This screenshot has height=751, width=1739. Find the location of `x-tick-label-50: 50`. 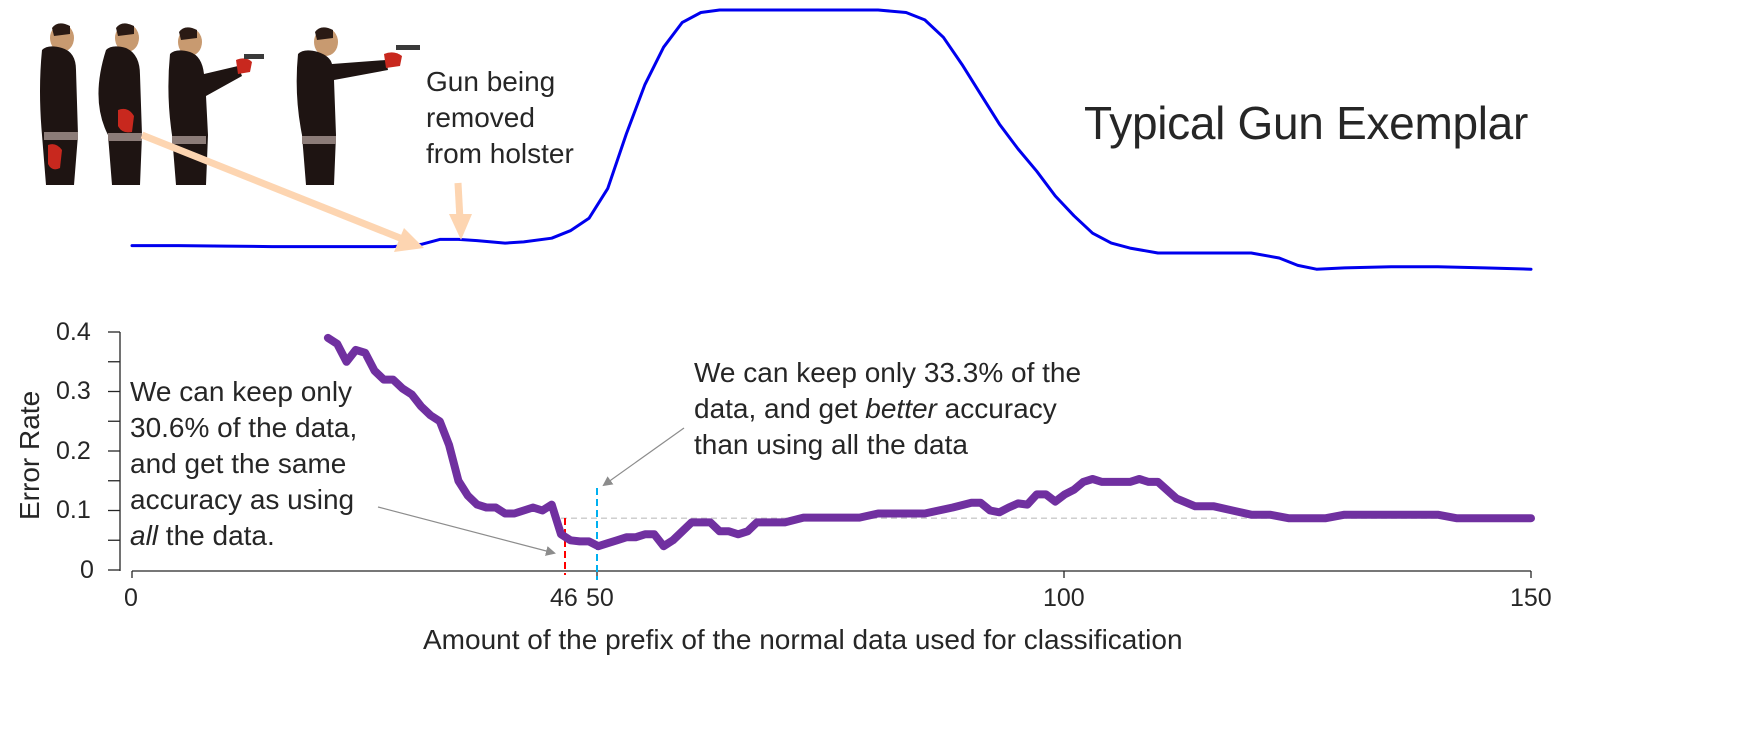

x-tick-label-50: 50 is located at coordinates (600, 598).